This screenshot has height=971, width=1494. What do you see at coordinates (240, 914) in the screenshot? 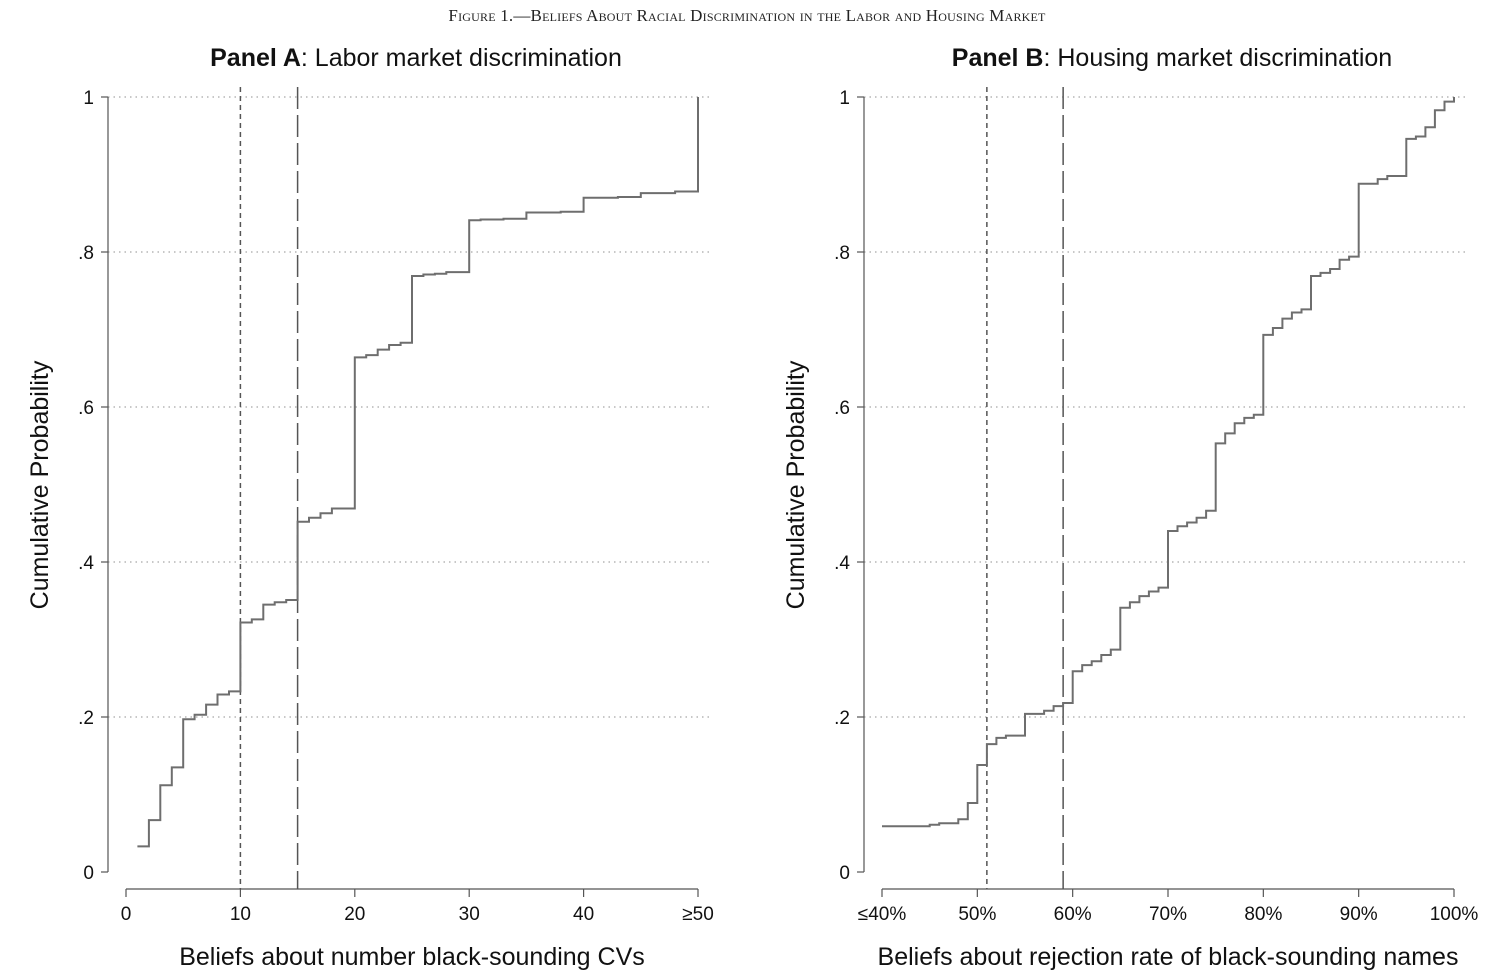
I see `panel-a-x-tick-label: 10` at bounding box center [240, 914].